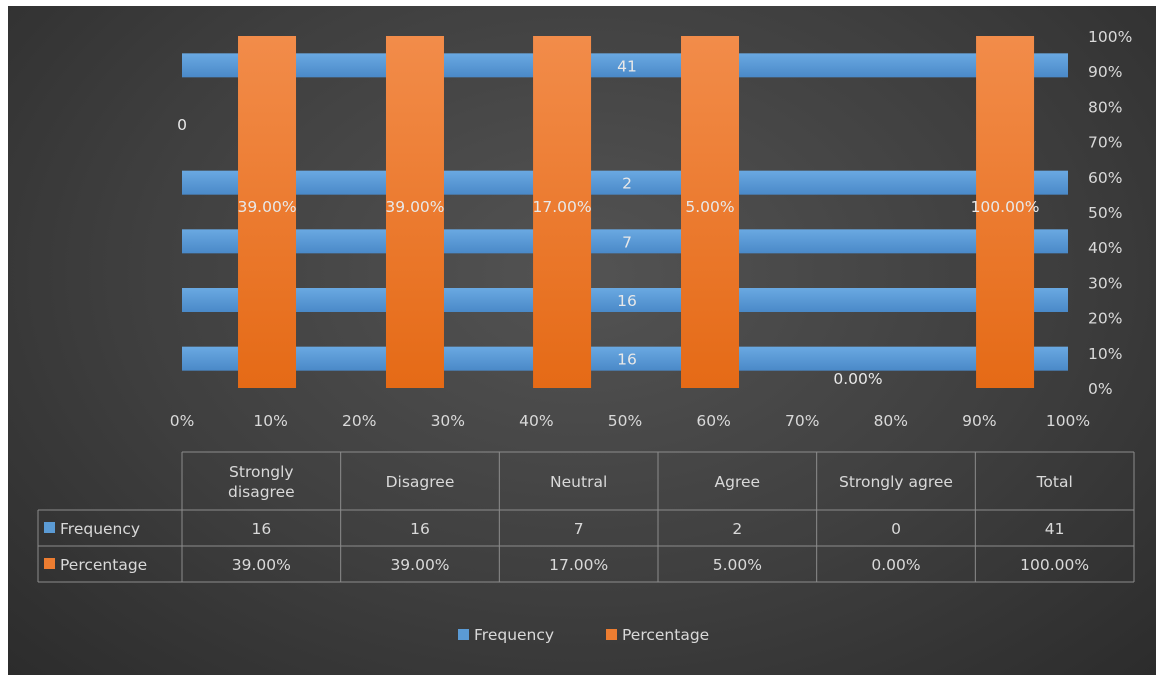 Image resolution: width=1156 pixels, height=675 pixels. What do you see at coordinates (463, 634) in the screenshot?
I see `legend-key-frequency` at bounding box center [463, 634].